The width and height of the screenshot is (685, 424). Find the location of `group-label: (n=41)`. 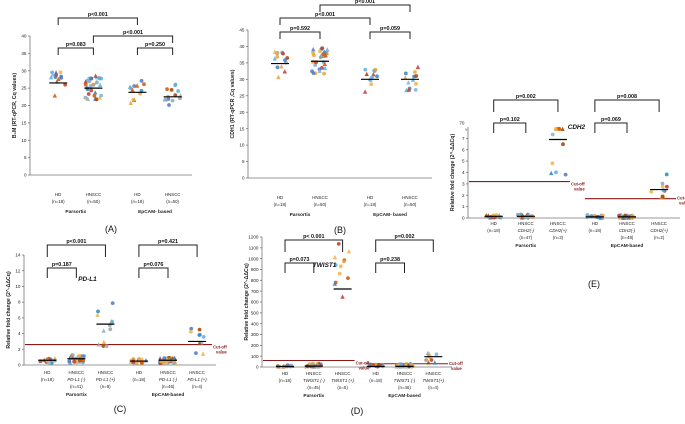

group-label: (n=41) is located at coordinates (76, 386).